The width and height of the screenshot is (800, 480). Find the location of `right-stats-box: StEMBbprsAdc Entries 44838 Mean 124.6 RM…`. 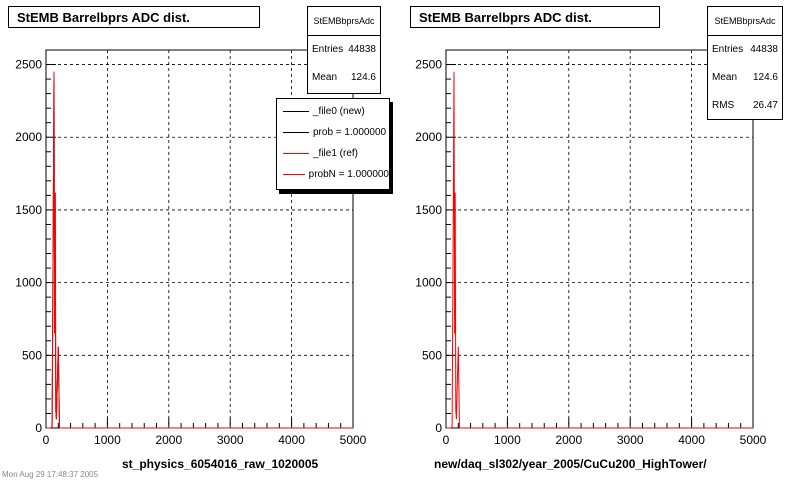

right-stats-box: StEMBbprsAdc Entries 44838 Mean 124.6 RM… is located at coordinates (745, 63).